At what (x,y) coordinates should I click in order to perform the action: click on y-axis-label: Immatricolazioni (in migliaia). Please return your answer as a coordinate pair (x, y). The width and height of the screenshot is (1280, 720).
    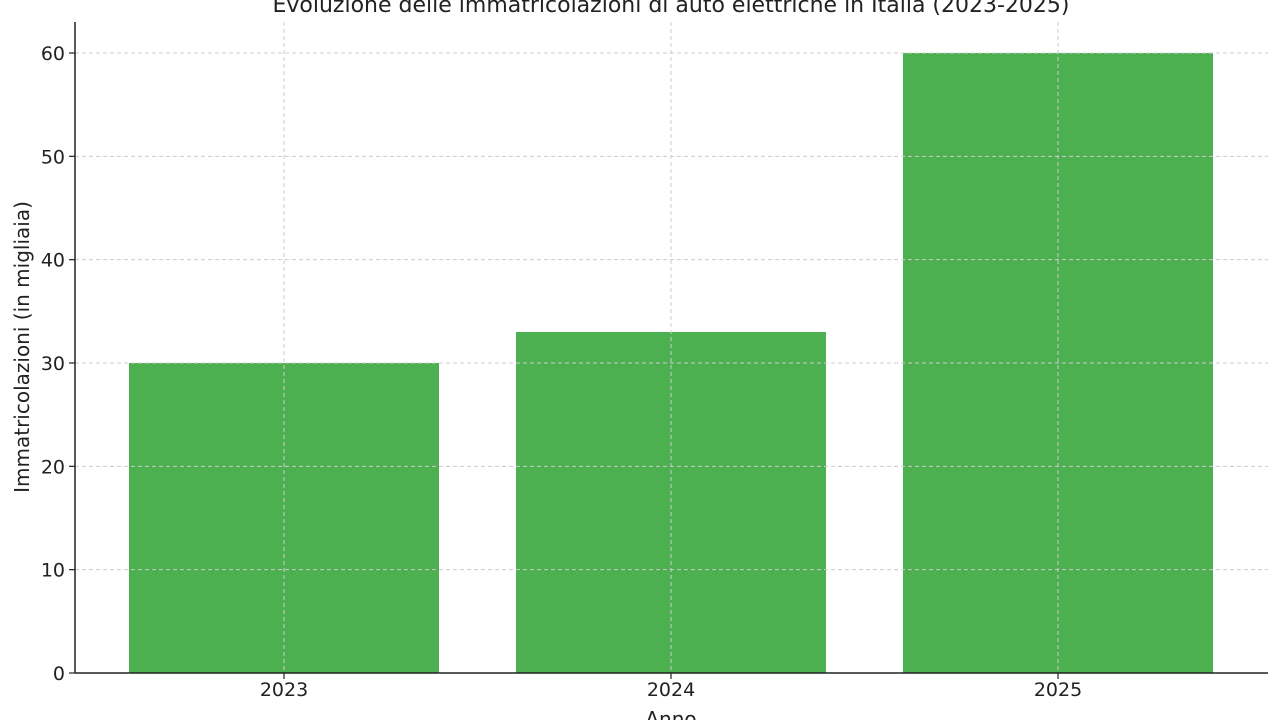
    Looking at the image, I should click on (22, 347).